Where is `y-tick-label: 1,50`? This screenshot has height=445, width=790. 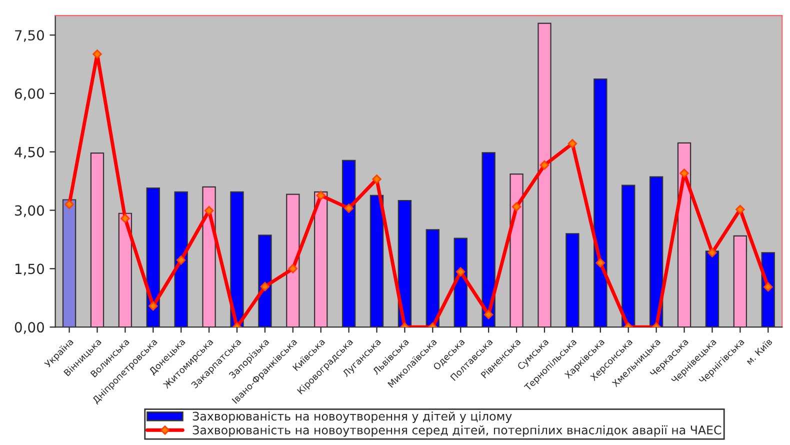
y-tick-label: 1,50 is located at coordinates (29, 270).